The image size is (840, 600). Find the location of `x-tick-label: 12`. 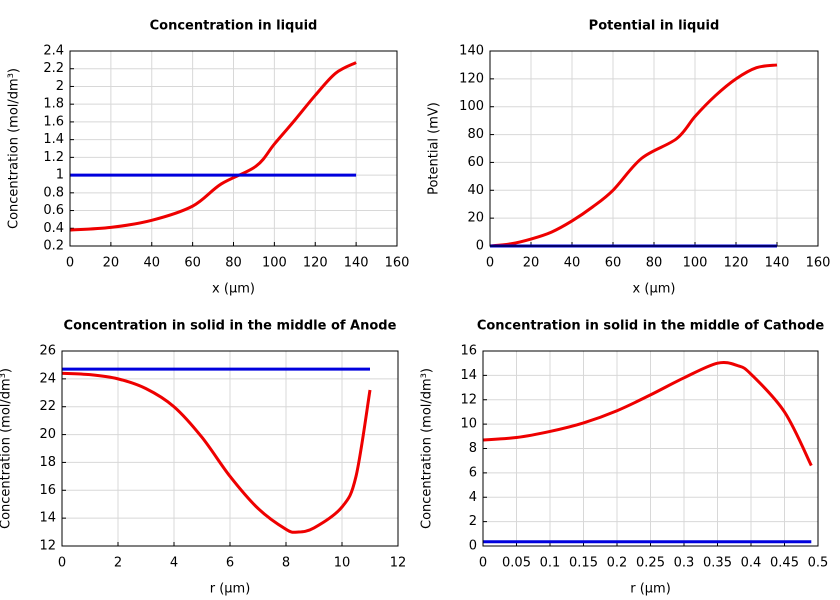

x-tick-label: 12 is located at coordinates (398, 563).